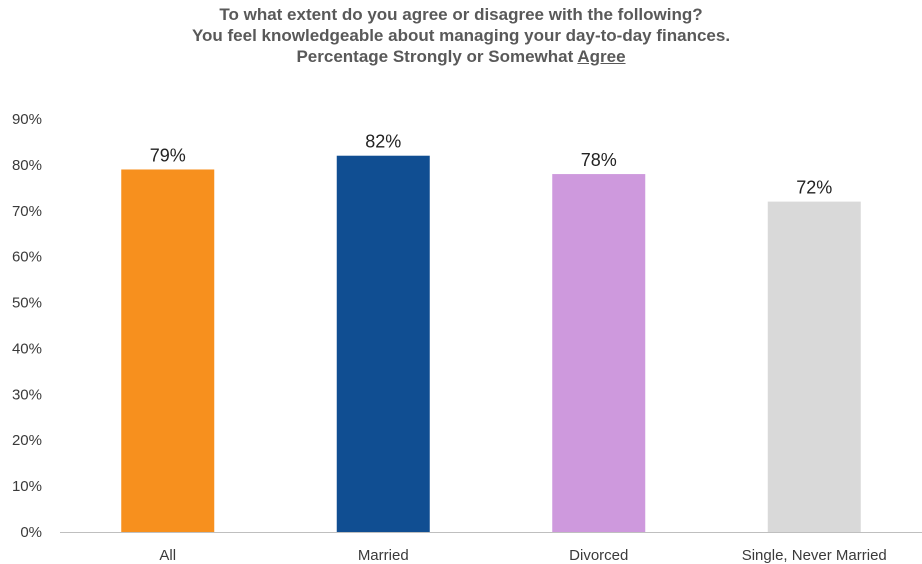 The height and width of the screenshot is (564, 922). I want to click on bar-all, so click(168, 350).